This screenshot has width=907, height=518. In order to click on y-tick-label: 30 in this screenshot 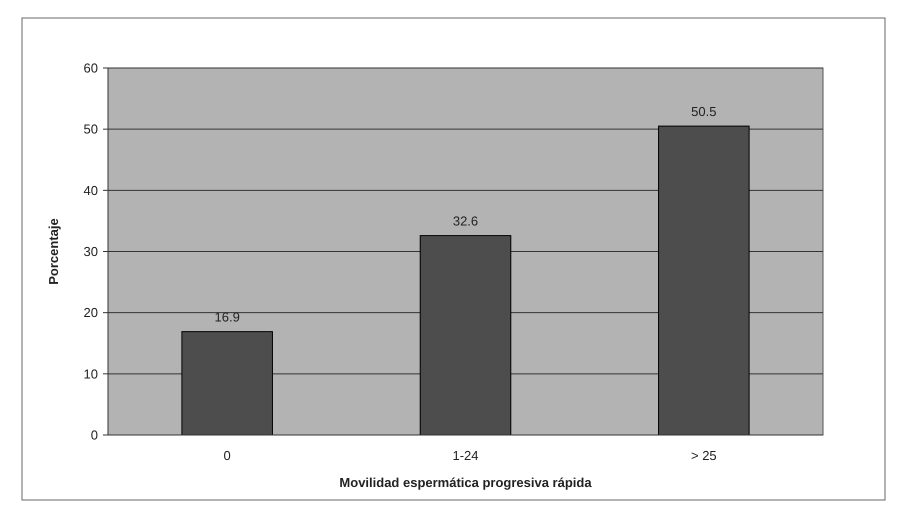, I will do `click(91, 252)`.